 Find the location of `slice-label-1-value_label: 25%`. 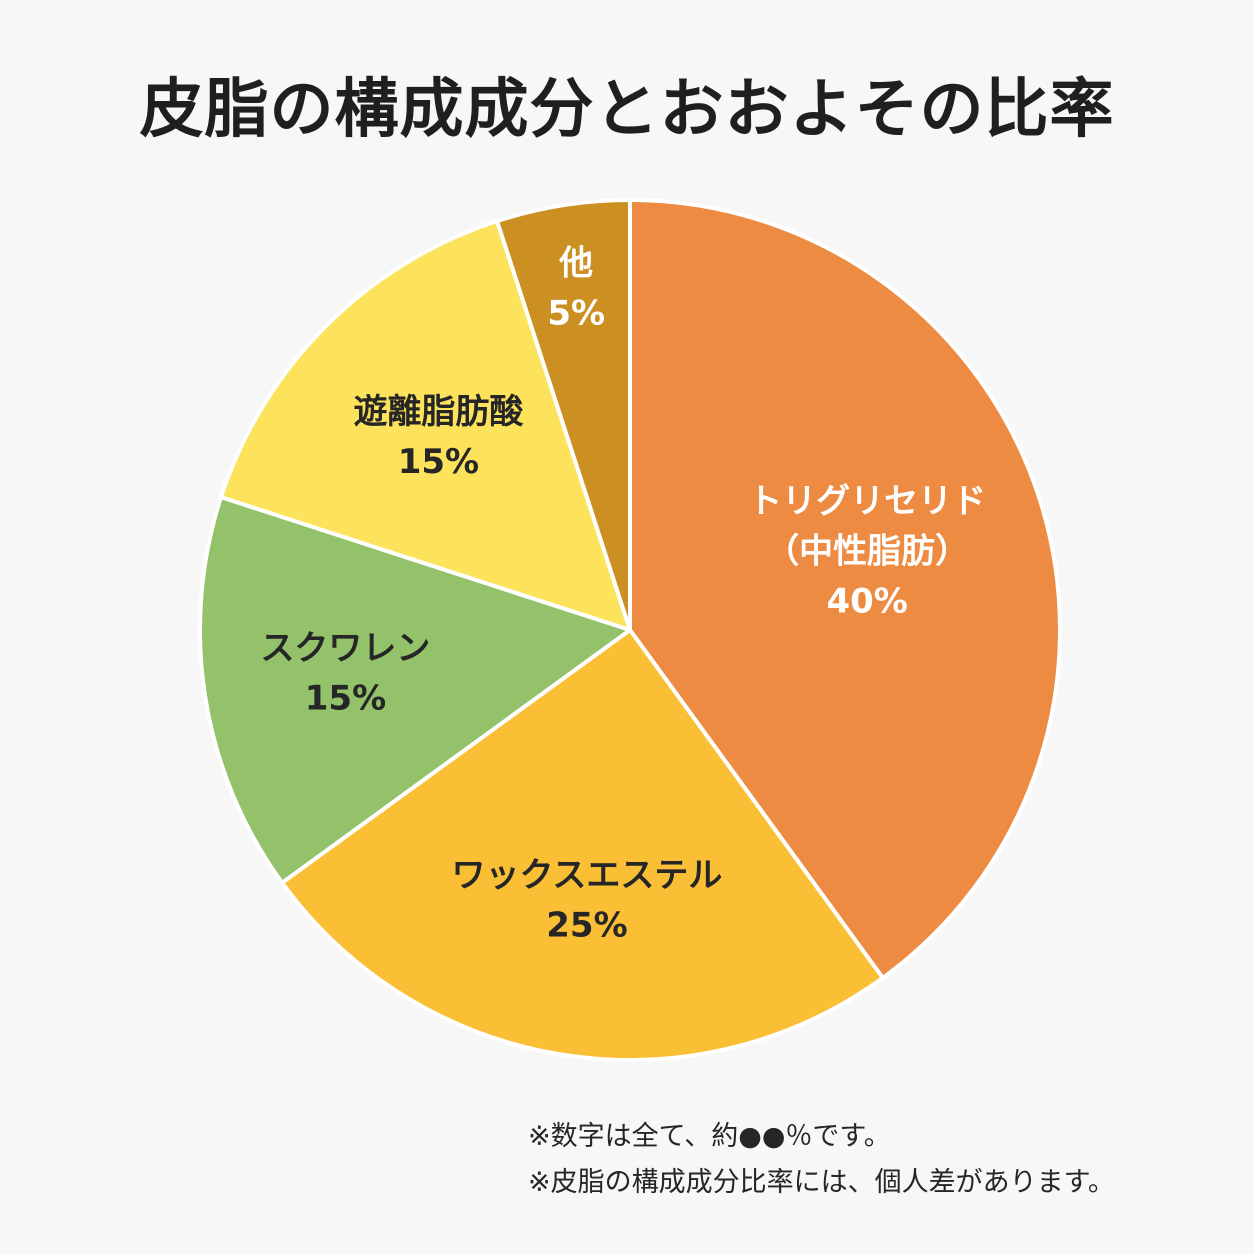

slice-label-1-value_label: 25% is located at coordinates (586, 925).